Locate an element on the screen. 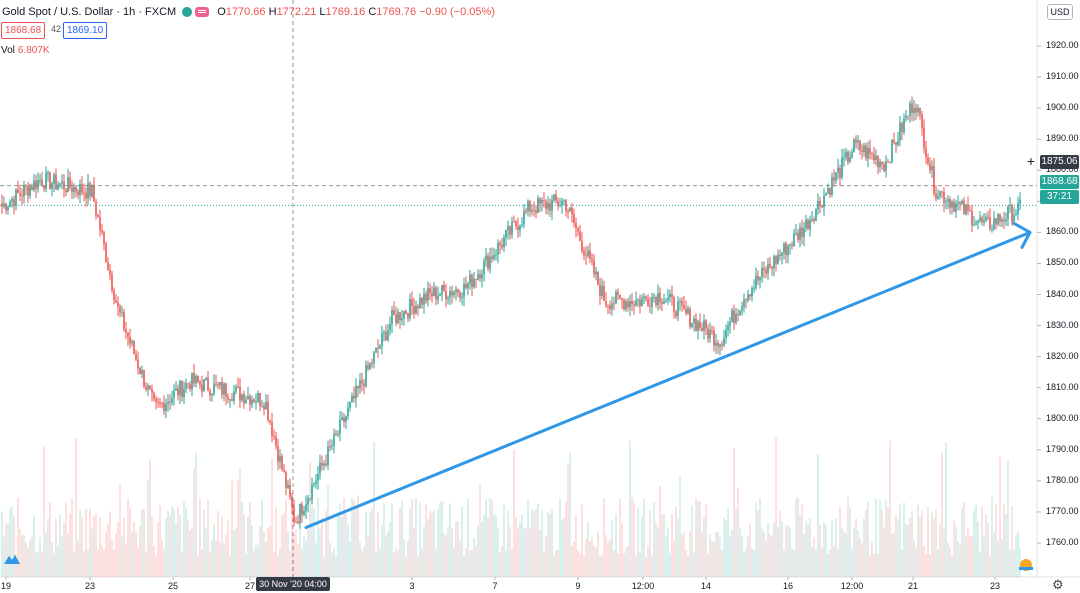 This screenshot has width=1080, height=593. symbol-title: Gold Spot / U.S. Dollar · 1h · FXCM is located at coordinates (89, 12).